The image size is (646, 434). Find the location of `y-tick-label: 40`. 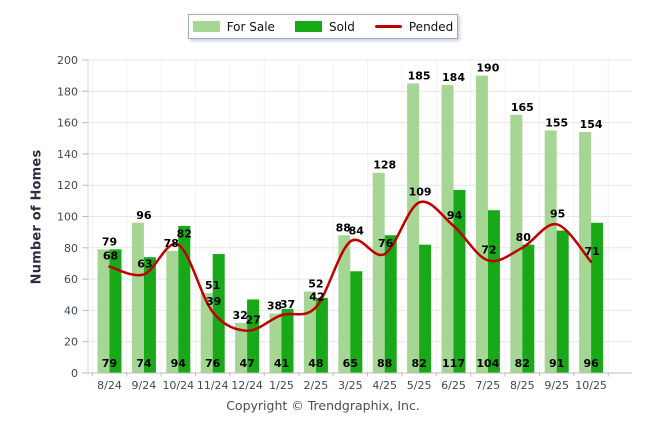

y-tick-label: 40 is located at coordinates (71, 310).